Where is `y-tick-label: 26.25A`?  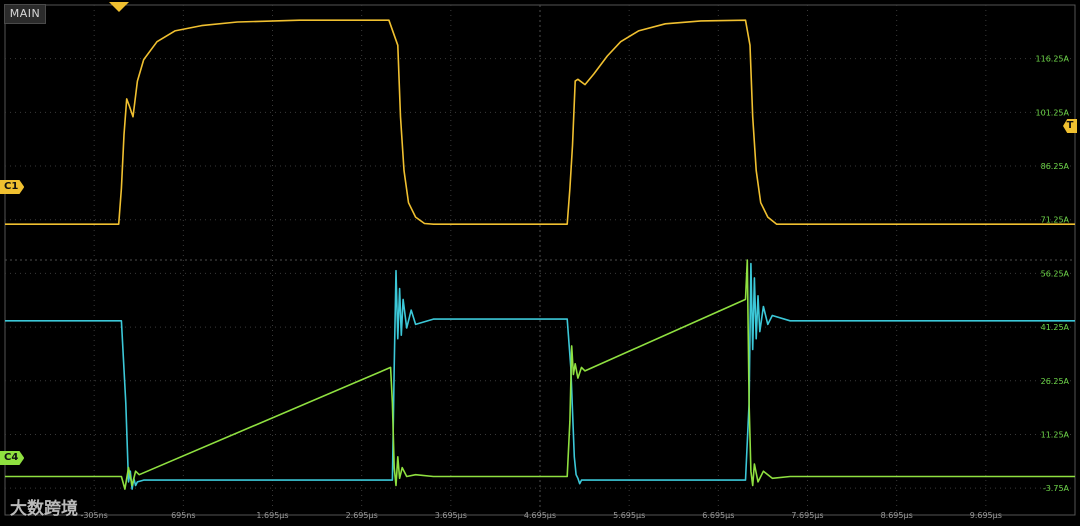 y-tick-label: 26.25A is located at coordinates (1055, 381).